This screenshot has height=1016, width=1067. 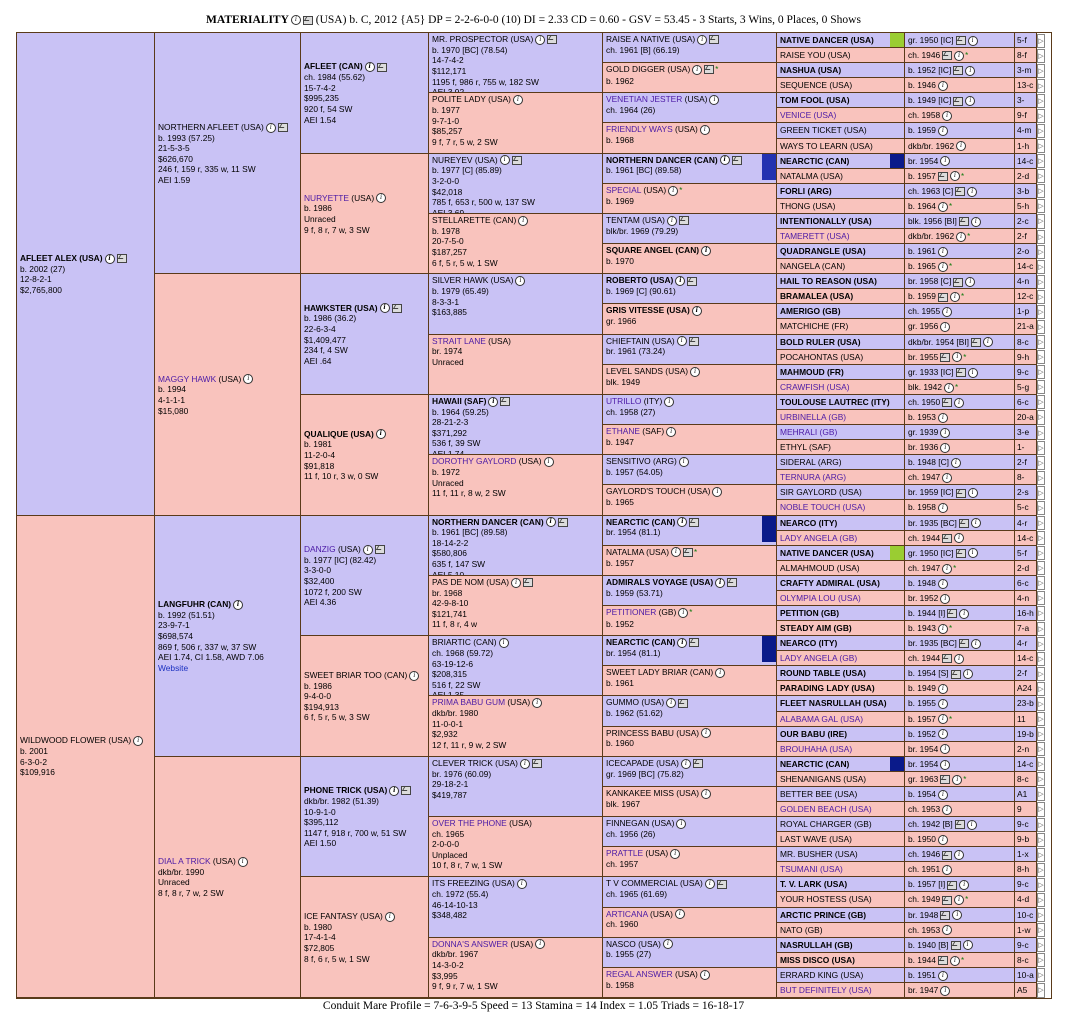 I want to click on website-link: Website, so click(x=173, y=667).